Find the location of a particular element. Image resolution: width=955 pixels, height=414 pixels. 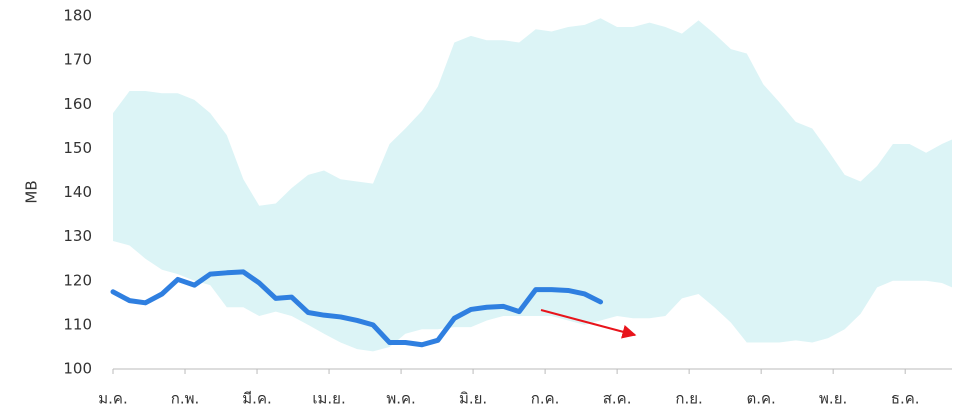

trend-arrow is located at coordinates (588, 324).